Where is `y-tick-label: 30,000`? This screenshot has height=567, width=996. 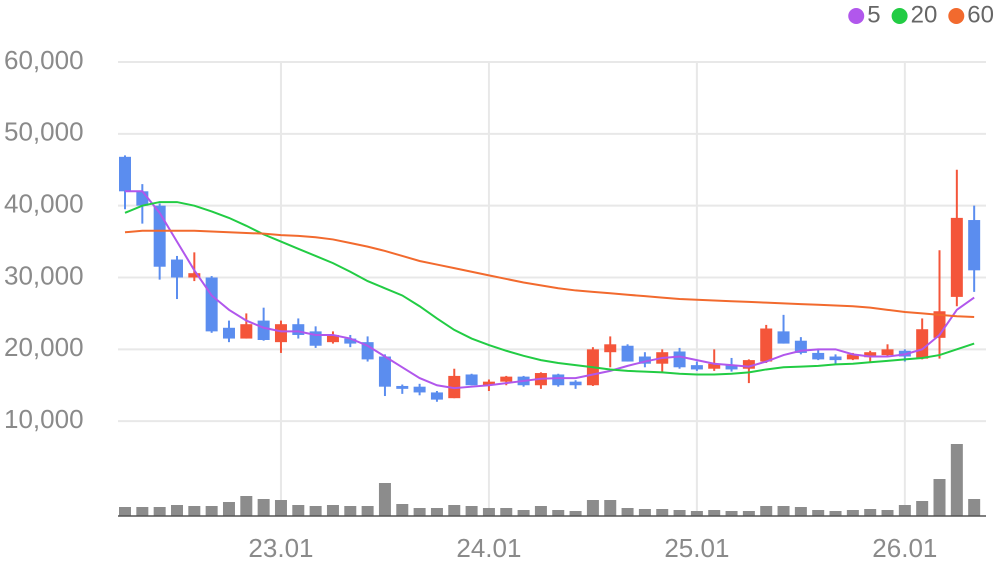
y-tick-label: 30,000 is located at coordinates (44, 275).